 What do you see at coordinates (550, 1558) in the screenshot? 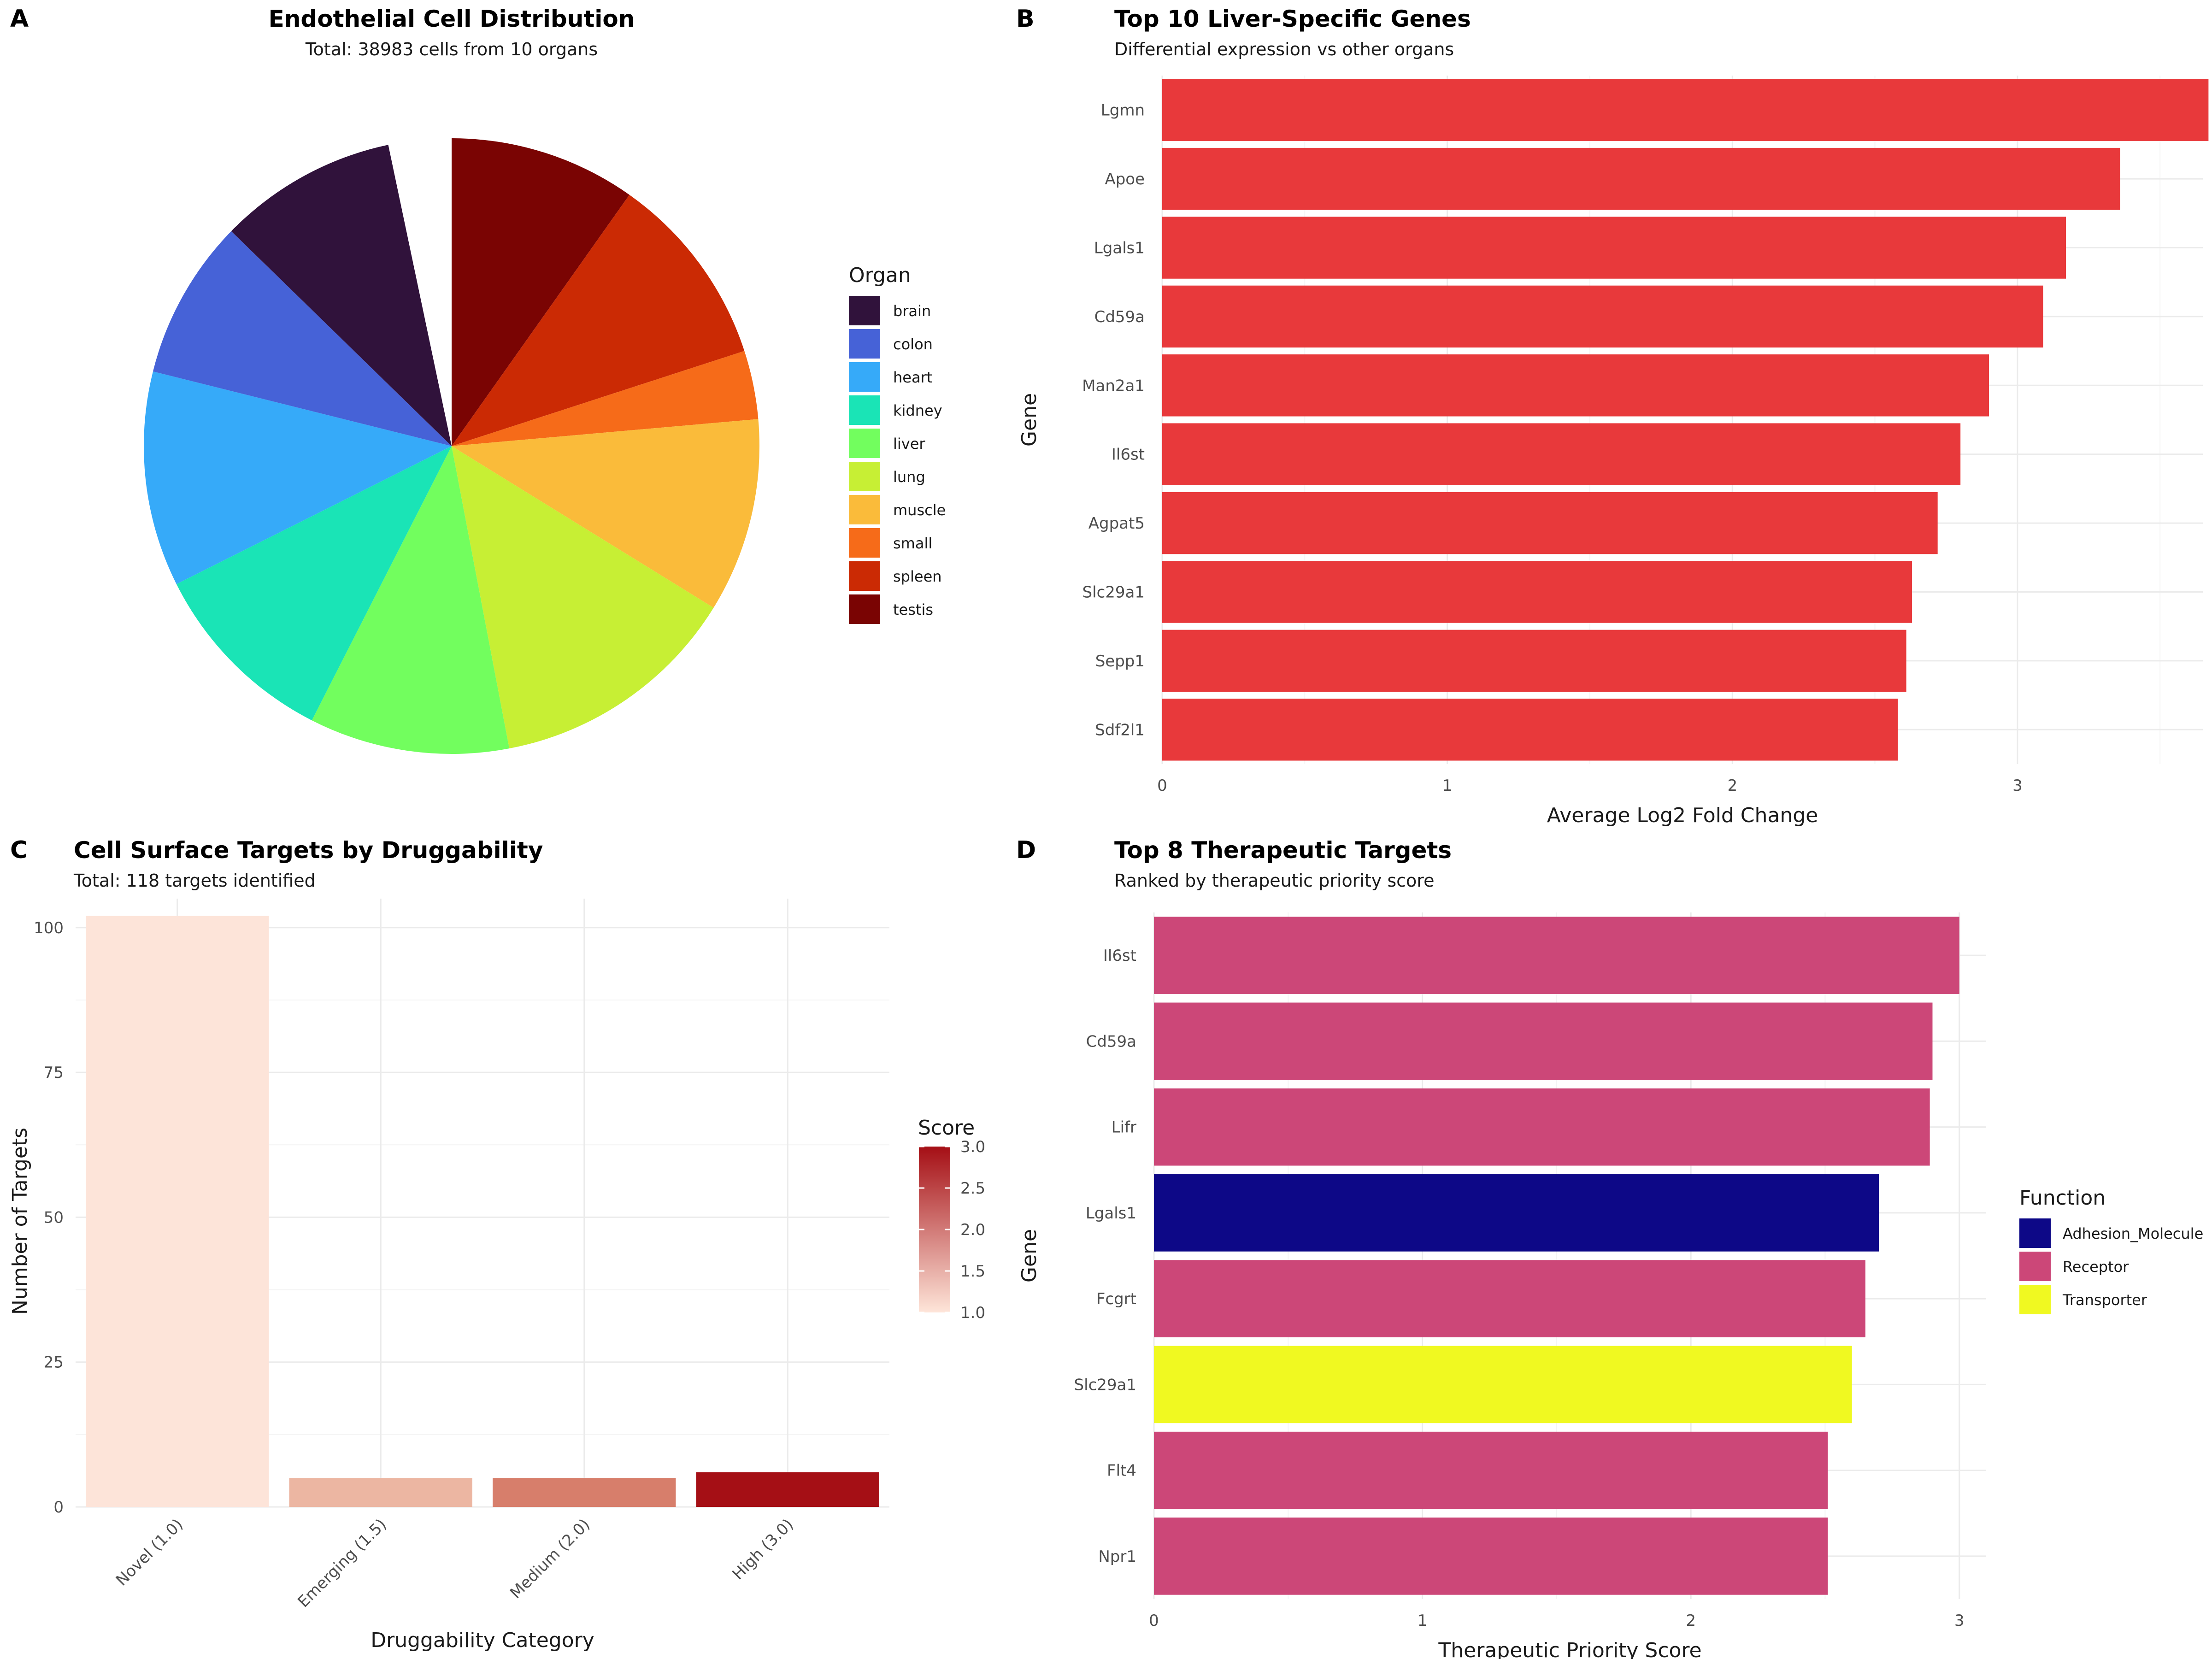
I see `drug-x-tick-label: Medium (2.0)` at bounding box center [550, 1558].